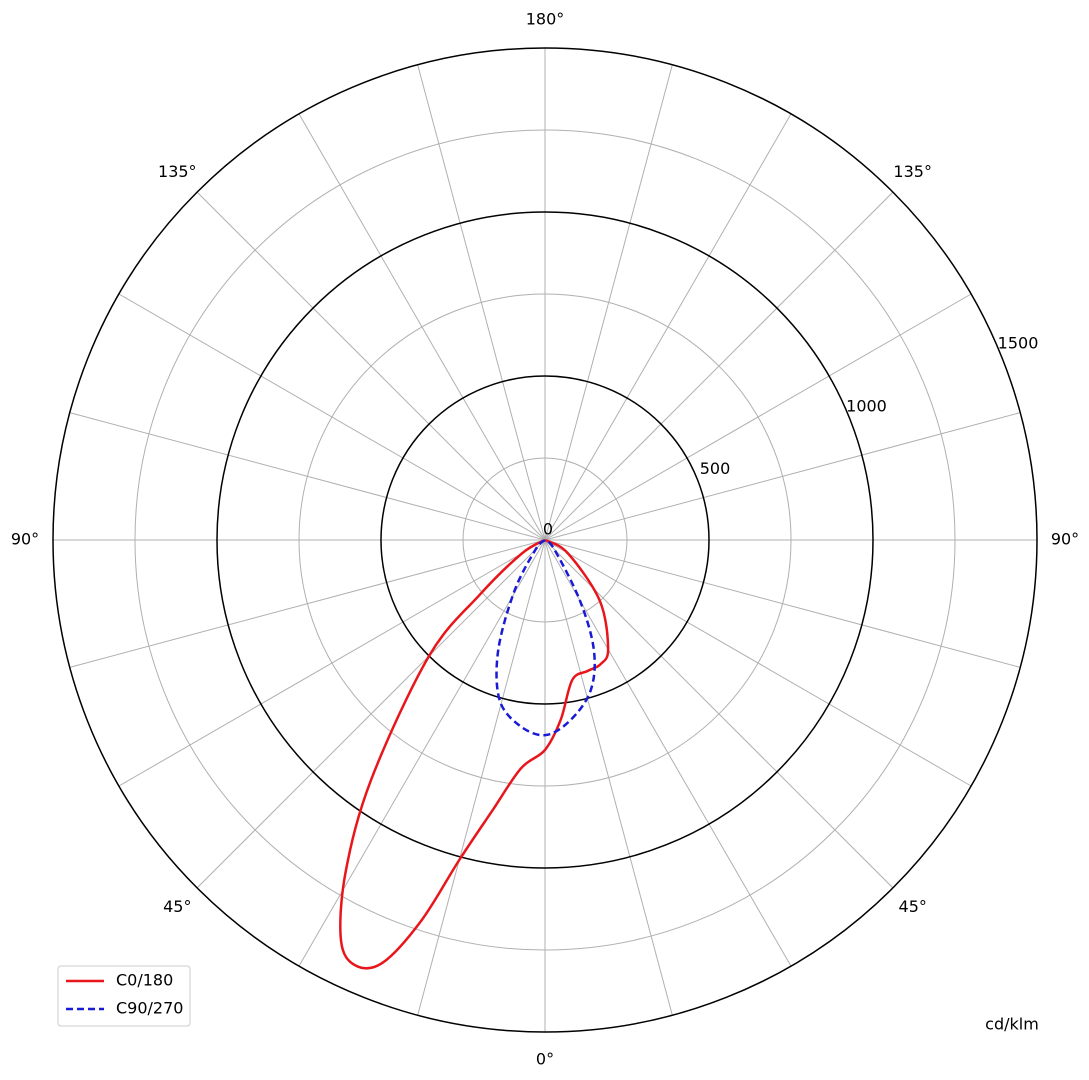 The height and width of the screenshot is (1080, 1089). I want to click on legend-label: C90/270, so click(149, 1008).